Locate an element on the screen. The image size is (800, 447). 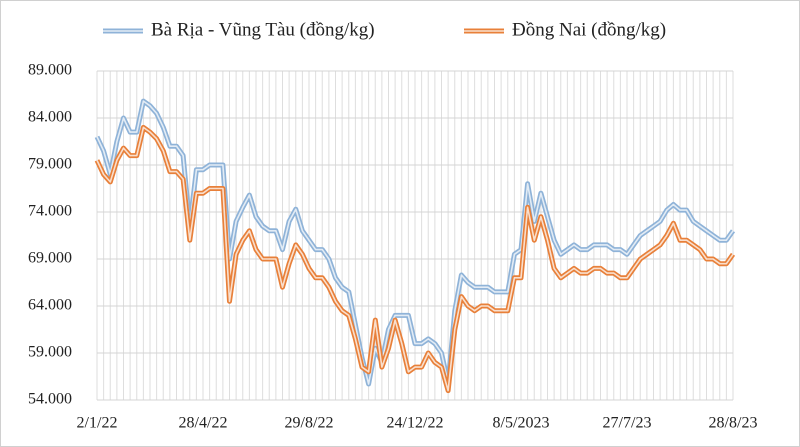
y-tick-label: 89.000 is located at coordinates (50, 70).